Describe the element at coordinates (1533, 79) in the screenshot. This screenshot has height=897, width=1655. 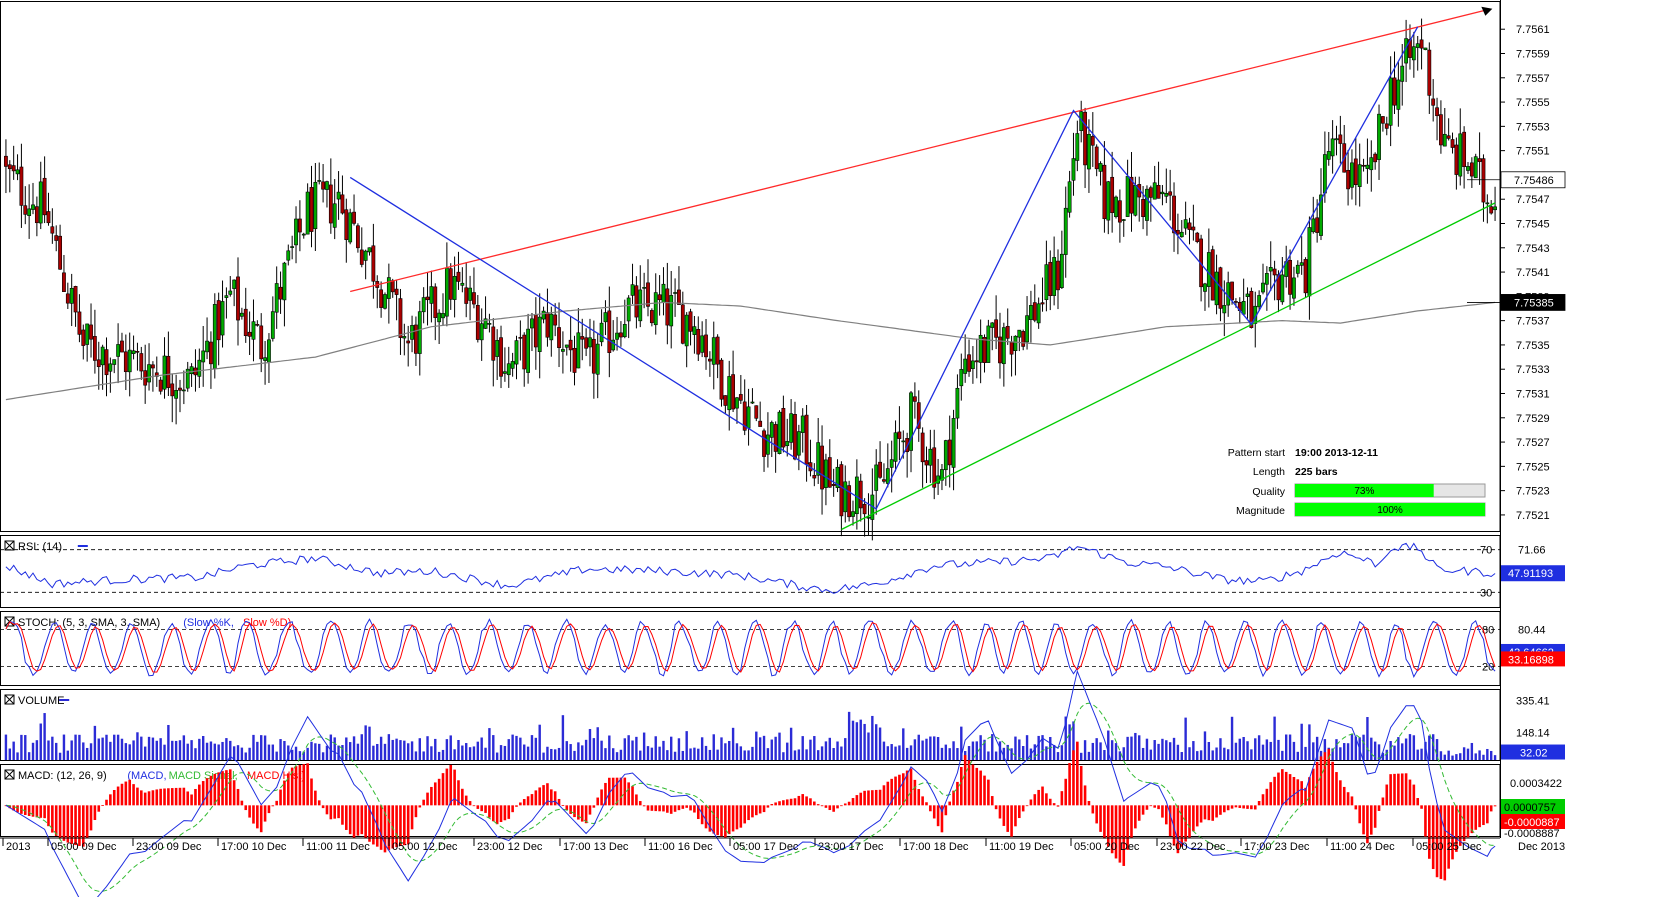
I see `price-tick-label: 7.7557` at that location.